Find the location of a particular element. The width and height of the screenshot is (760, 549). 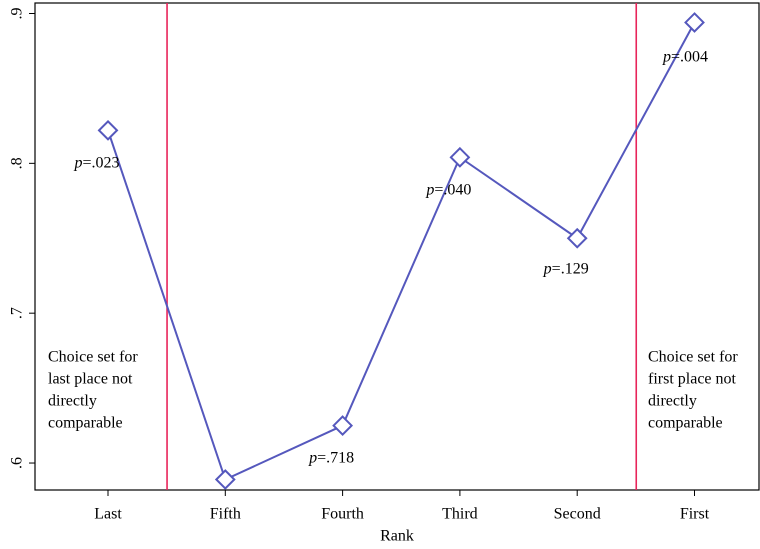

point-label: p=.129 is located at coordinates (566, 268).